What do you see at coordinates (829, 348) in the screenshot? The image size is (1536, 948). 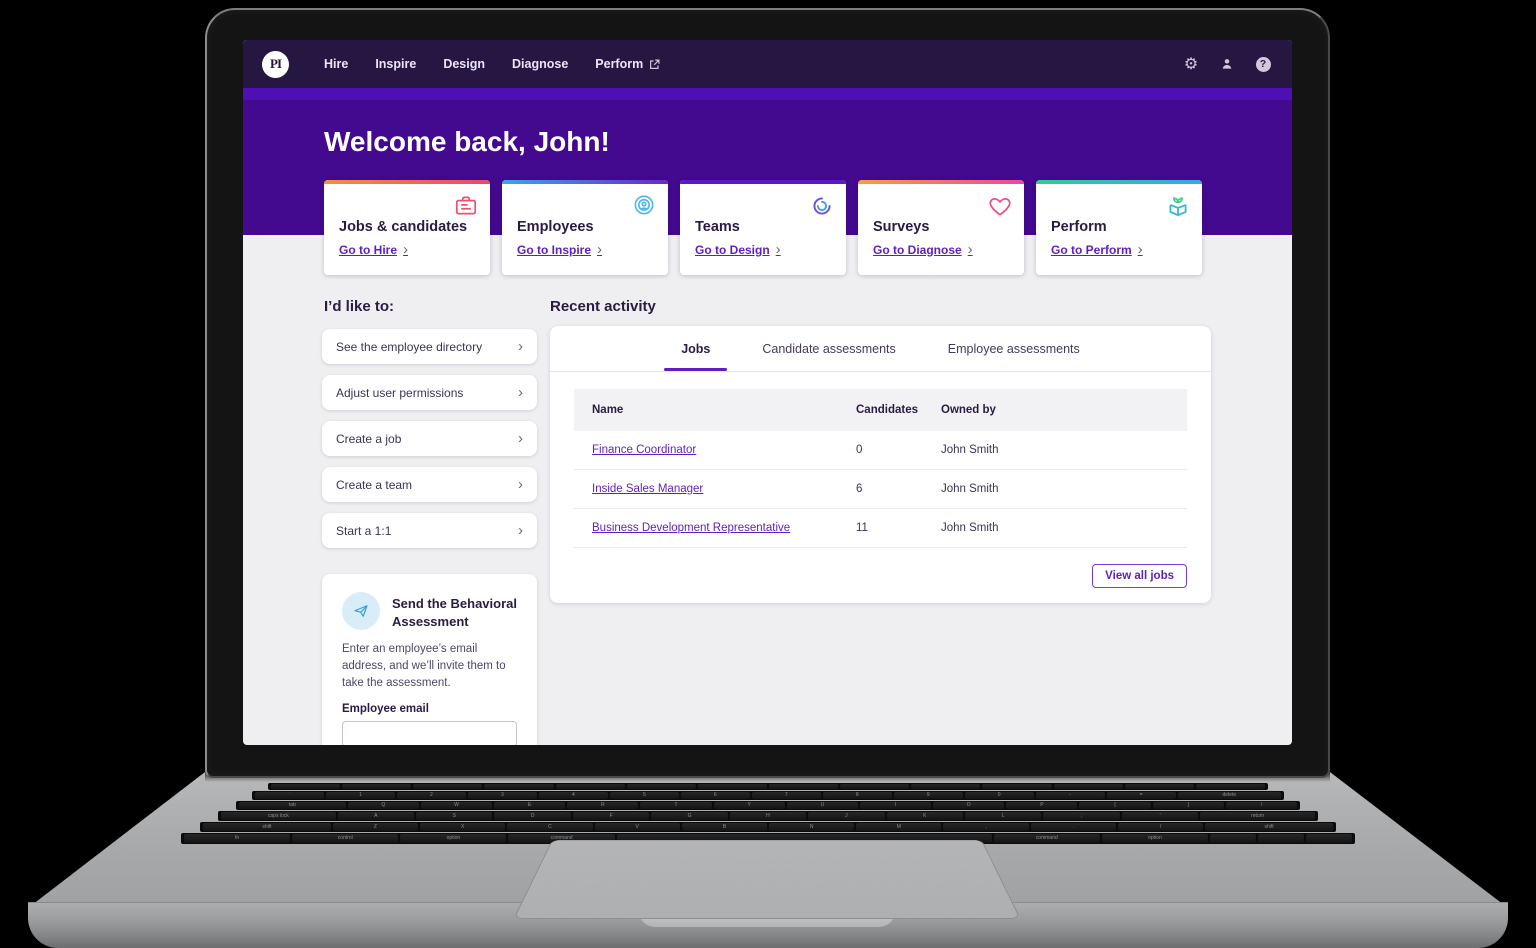 I see `tab-candidate-assessments: Candidate assessments` at bounding box center [829, 348].